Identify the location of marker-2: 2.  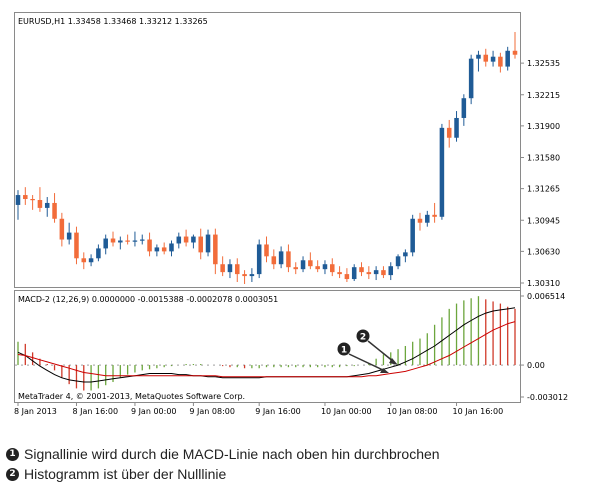
(377, 347).